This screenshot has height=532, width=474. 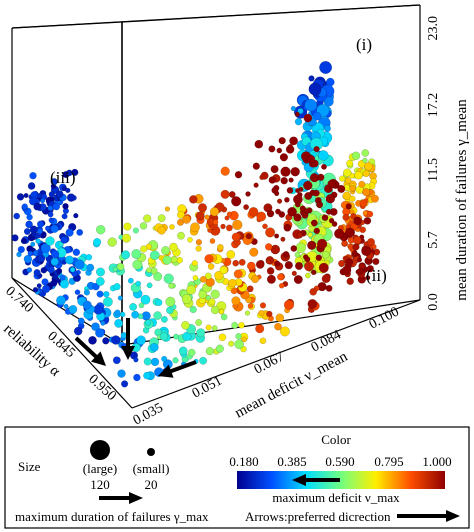 What do you see at coordinates (433, 170) in the screenshot?
I see `z-tick-label: 11.5` at bounding box center [433, 170].